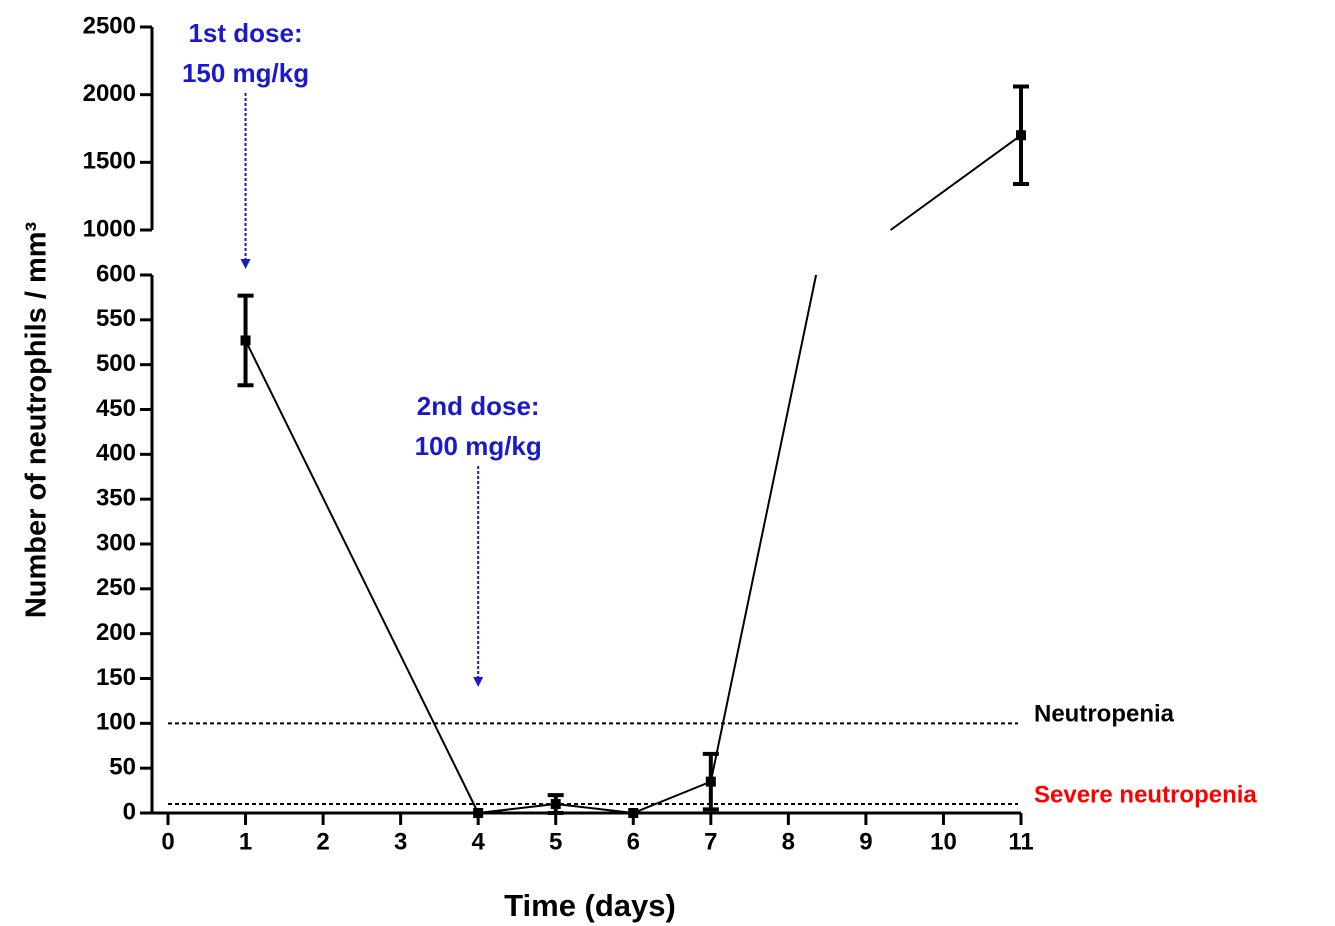 The width and height of the screenshot is (1335, 926). I want to click on y-tick-label: 50, so click(122, 767).